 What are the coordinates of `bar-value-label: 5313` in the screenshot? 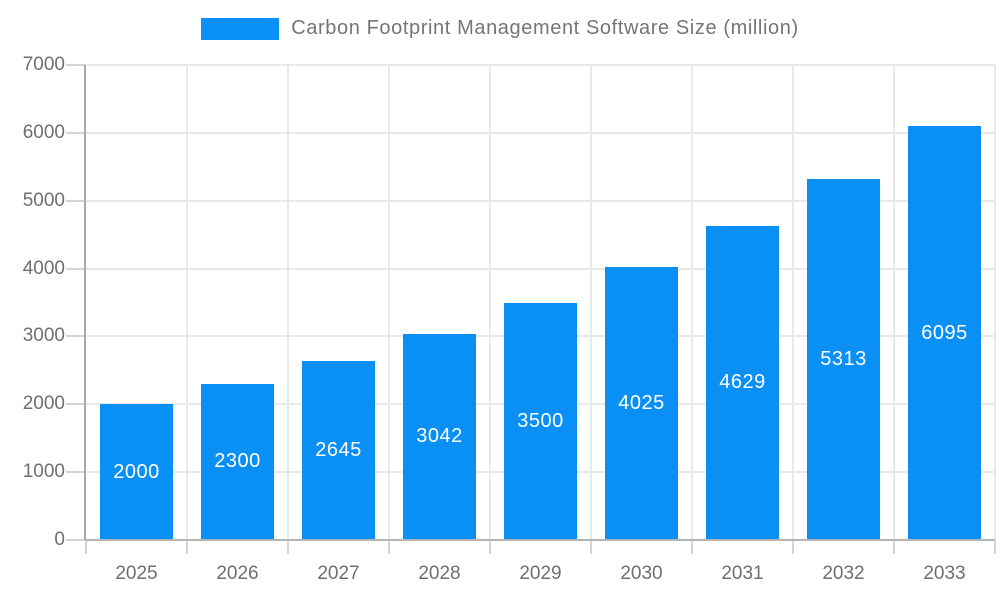 It's located at (843, 359).